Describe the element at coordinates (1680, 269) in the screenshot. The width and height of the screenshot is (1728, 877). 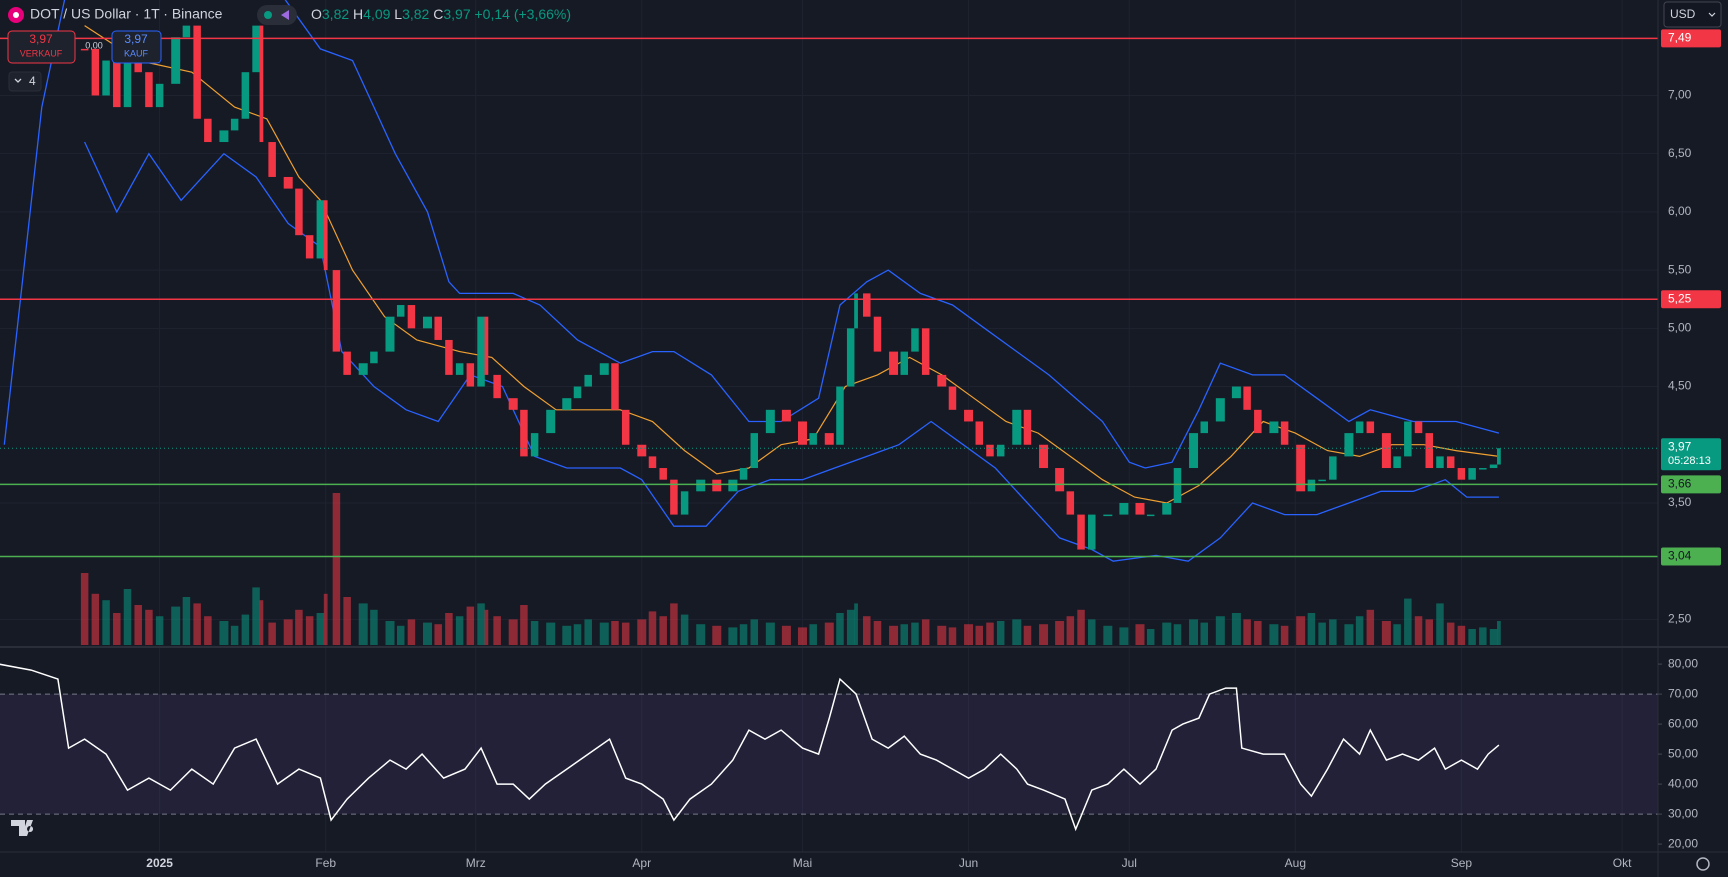
I see `y-tick-label: 5,50` at that location.